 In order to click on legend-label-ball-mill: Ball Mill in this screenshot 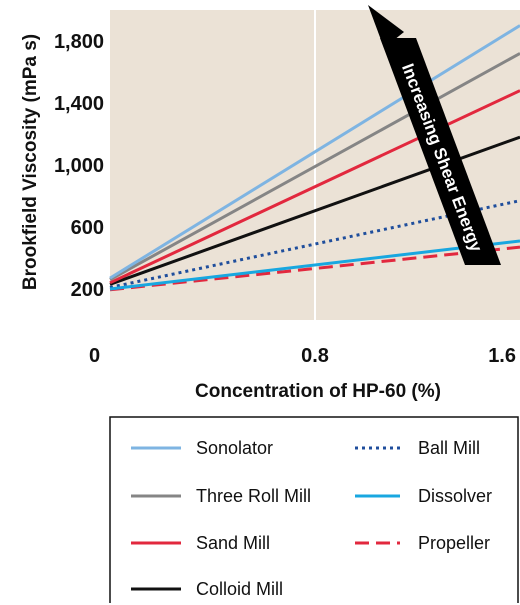, I will do `click(449, 448)`.